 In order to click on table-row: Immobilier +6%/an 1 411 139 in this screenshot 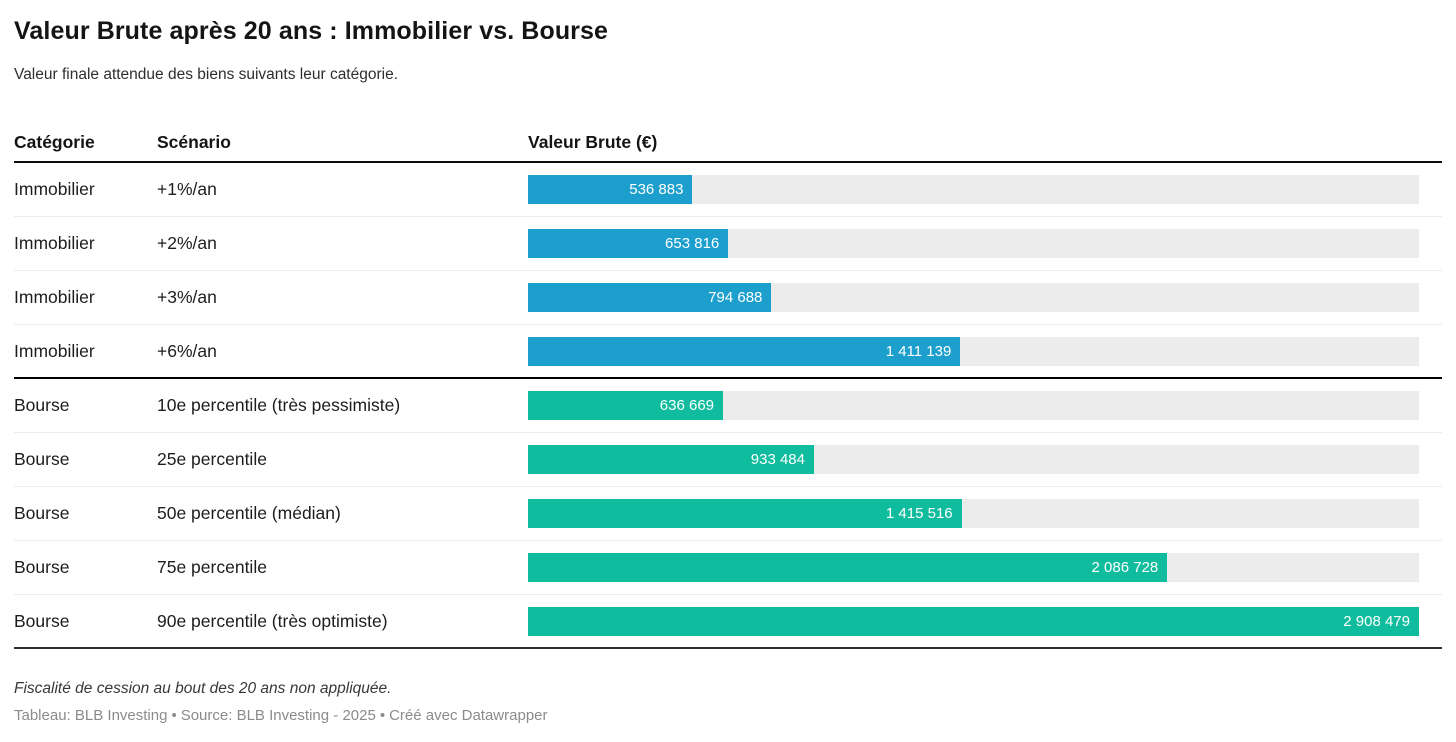, I will do `click(728, 352)`.